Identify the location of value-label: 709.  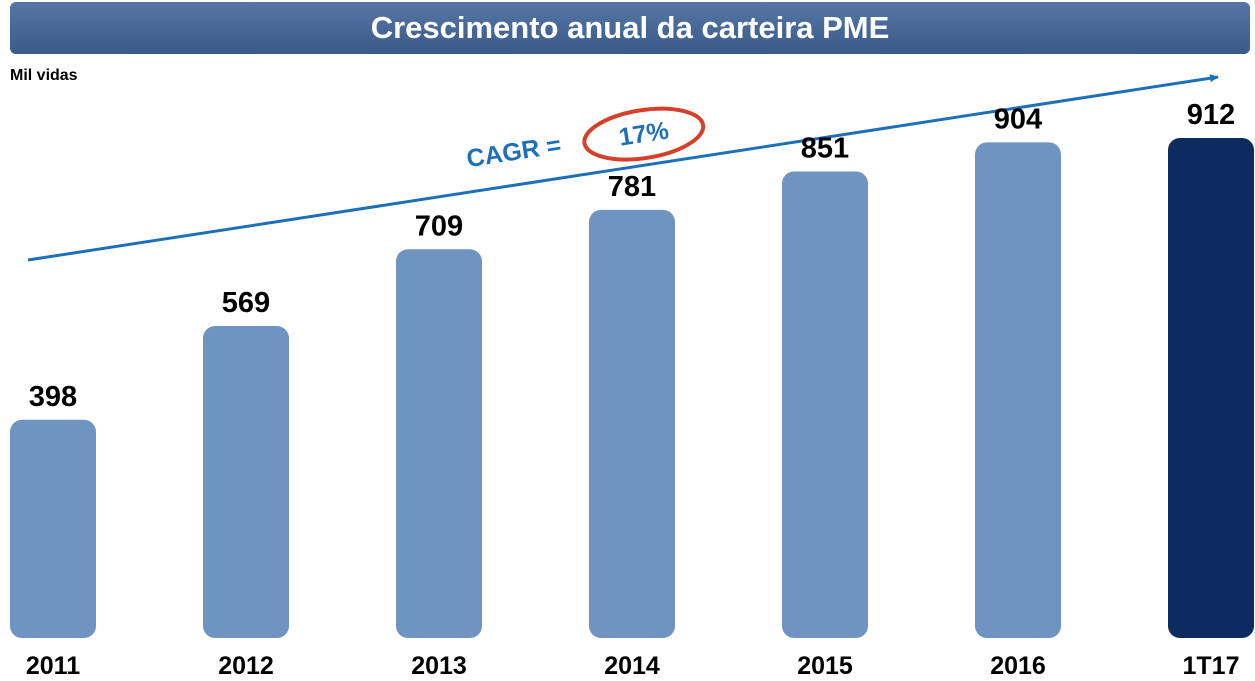
(439, 226).